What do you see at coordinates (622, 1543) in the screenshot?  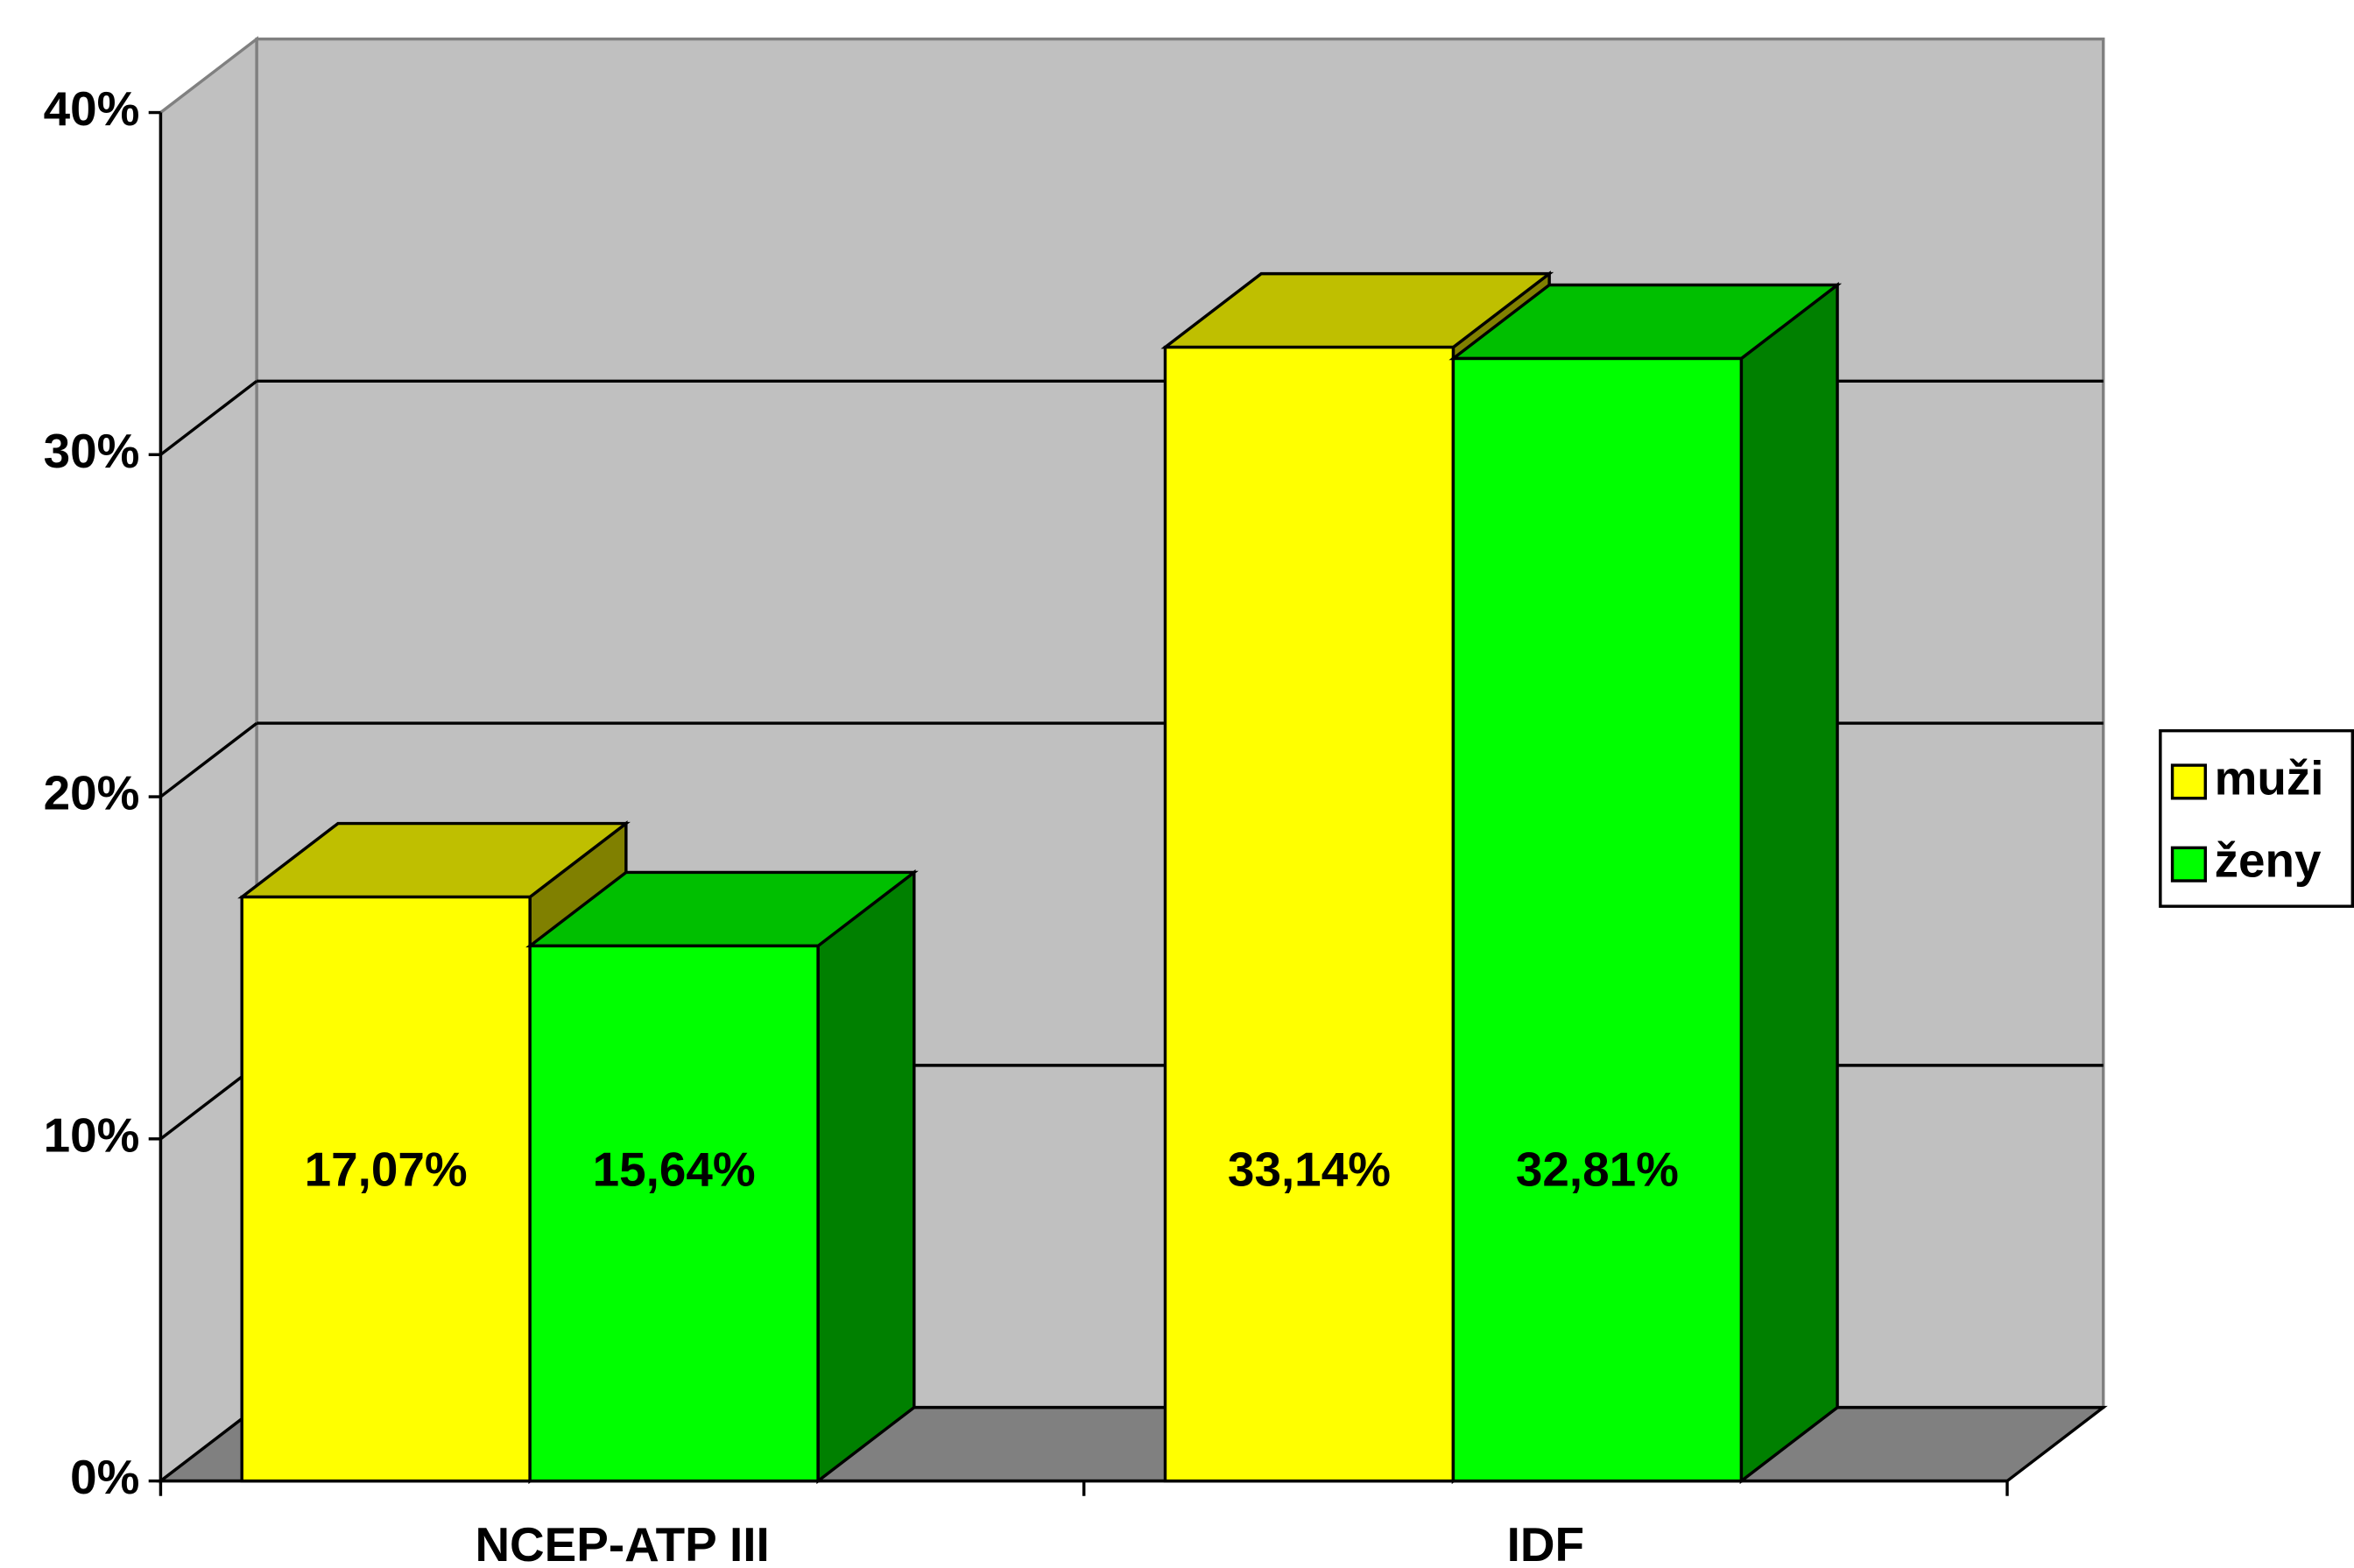 I see `x-tick-label: NCEP-ATP III` at bounding box center [622, 1543].